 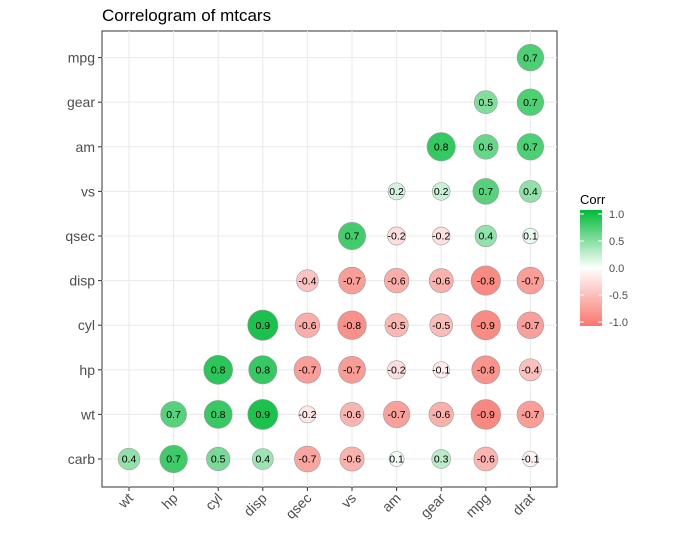 I want to click on cell-drat-wt: -0.7, so click(x=530, y=414).